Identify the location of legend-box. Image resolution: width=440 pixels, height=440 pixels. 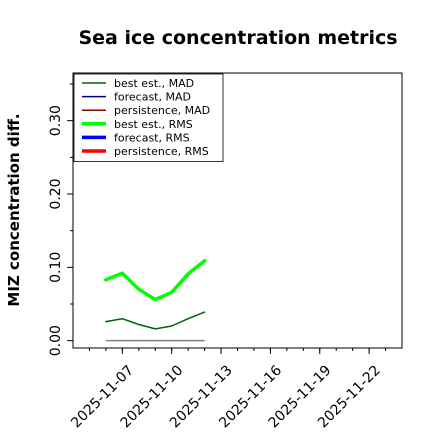
(148, 117).